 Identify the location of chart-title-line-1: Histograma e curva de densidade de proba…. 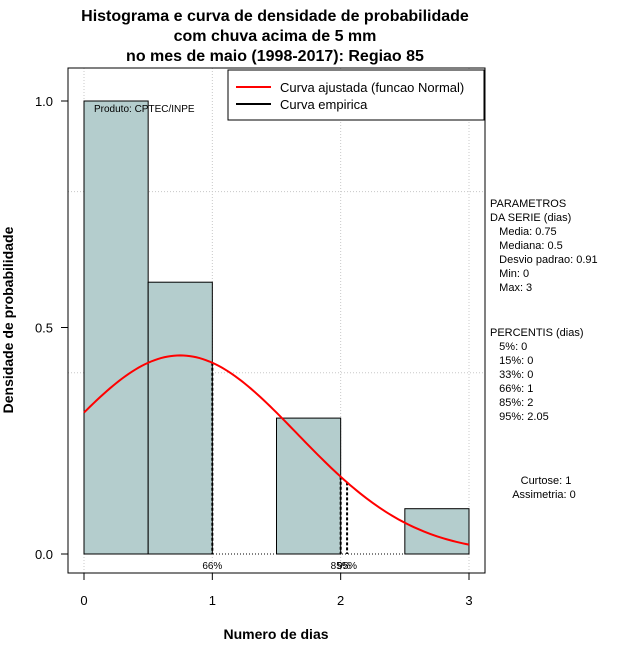
(275, 16).